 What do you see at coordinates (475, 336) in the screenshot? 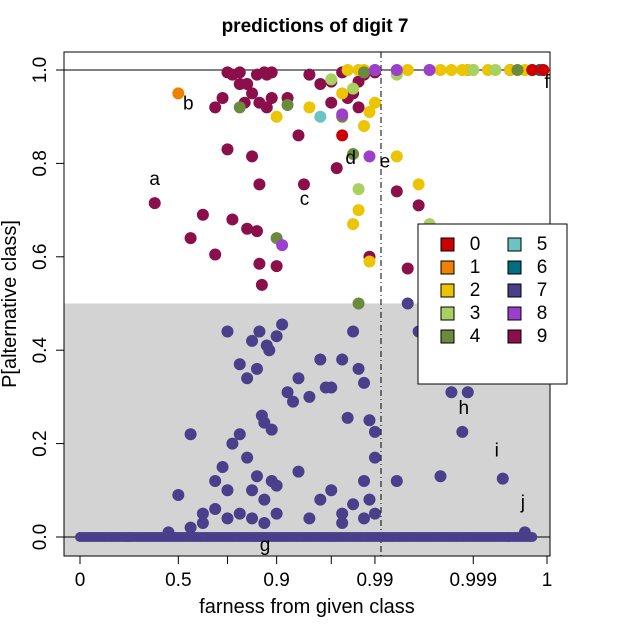
I see `legend-label-4: 4` at bounding box center [475, 336].